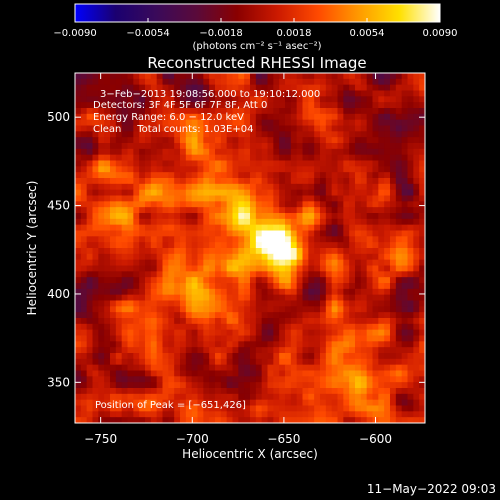 This screenshot has height=500, width=500. What do you see at coordinates (58, 117) in the screenshot?
I see `y-tick-label: 500` at bounding box center [58, 117].